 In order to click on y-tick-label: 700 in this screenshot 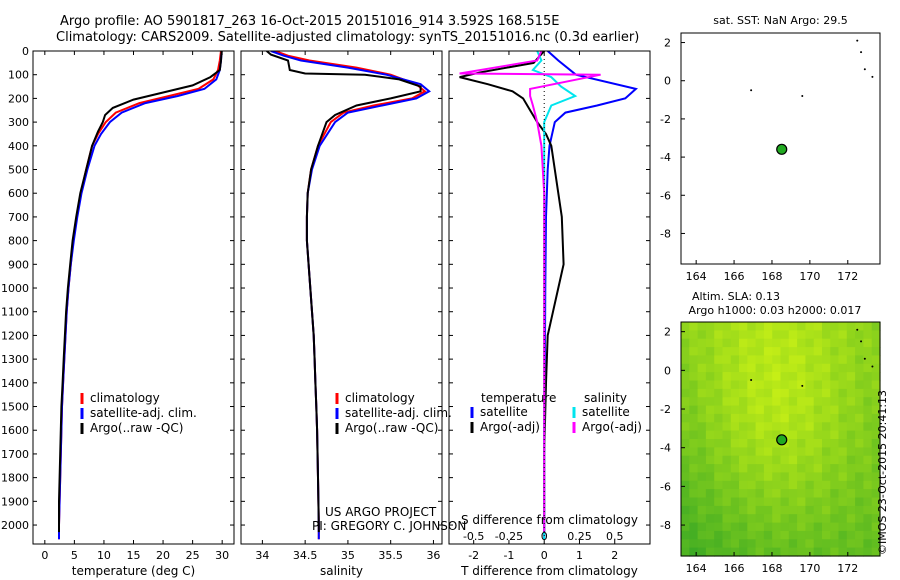, I will do `click(18, 217)`.